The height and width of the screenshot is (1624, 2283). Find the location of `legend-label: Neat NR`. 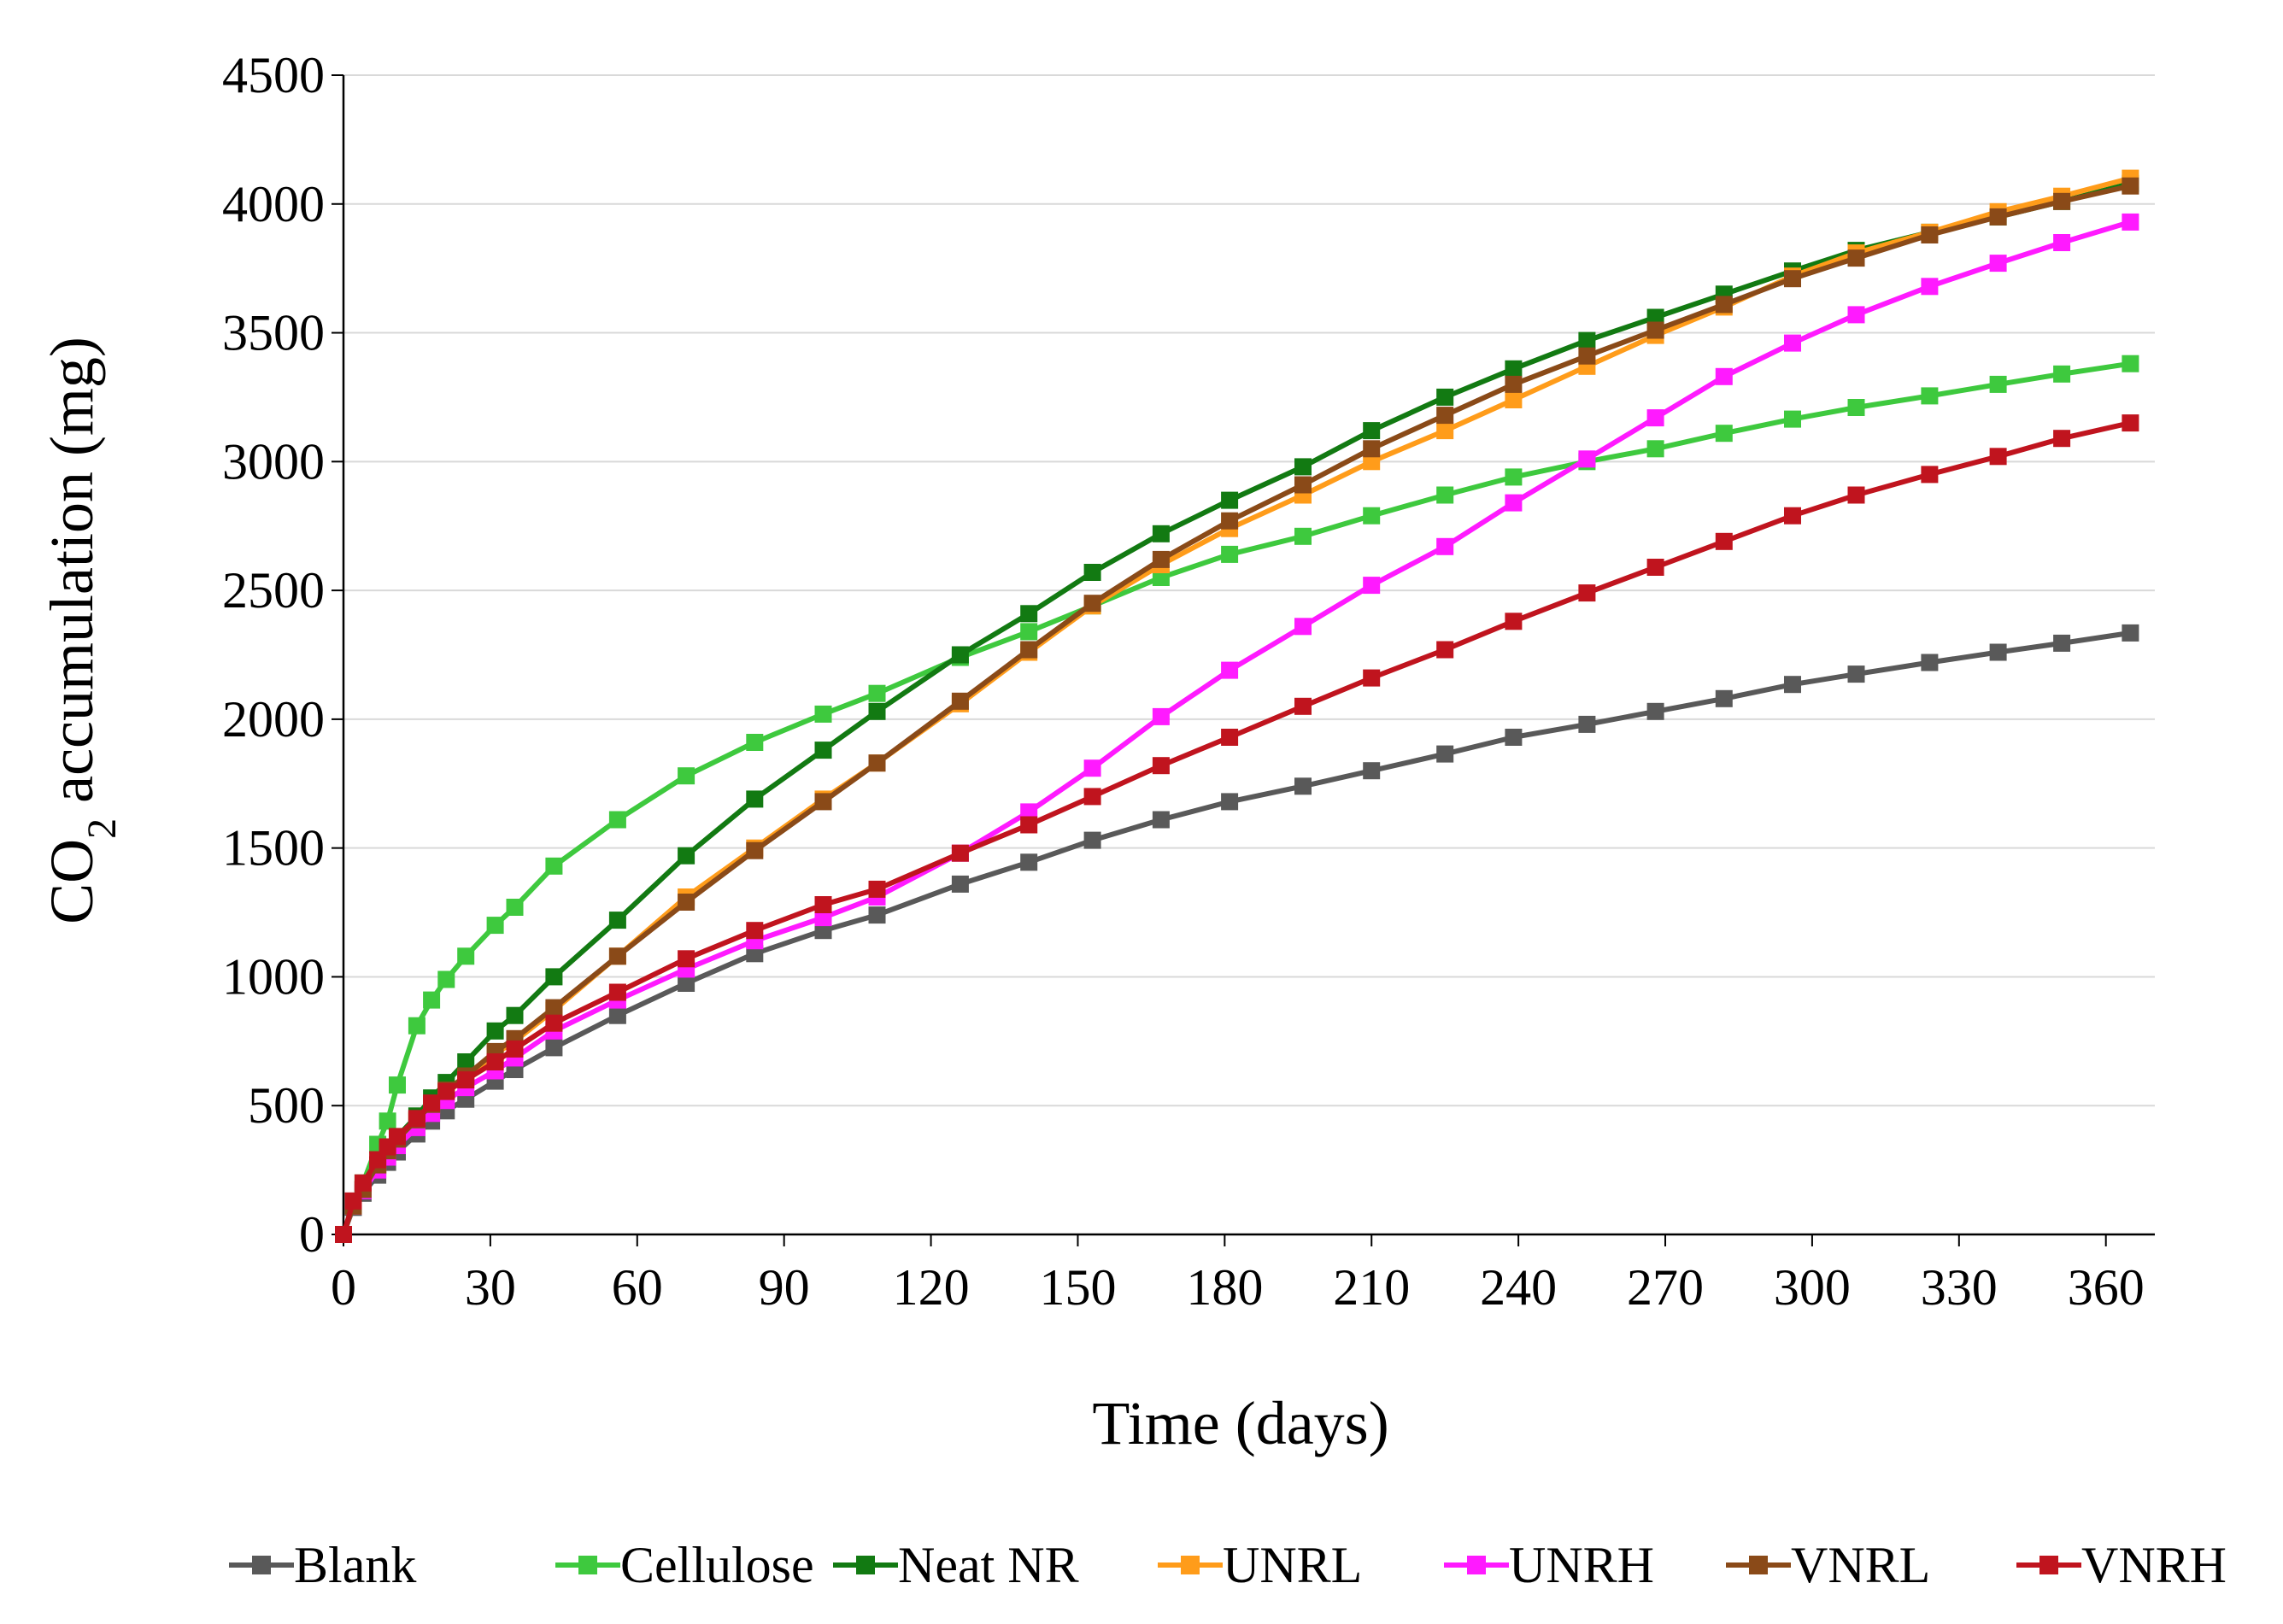

legend-label: Neat NR is located at coordinates (988, 1565).